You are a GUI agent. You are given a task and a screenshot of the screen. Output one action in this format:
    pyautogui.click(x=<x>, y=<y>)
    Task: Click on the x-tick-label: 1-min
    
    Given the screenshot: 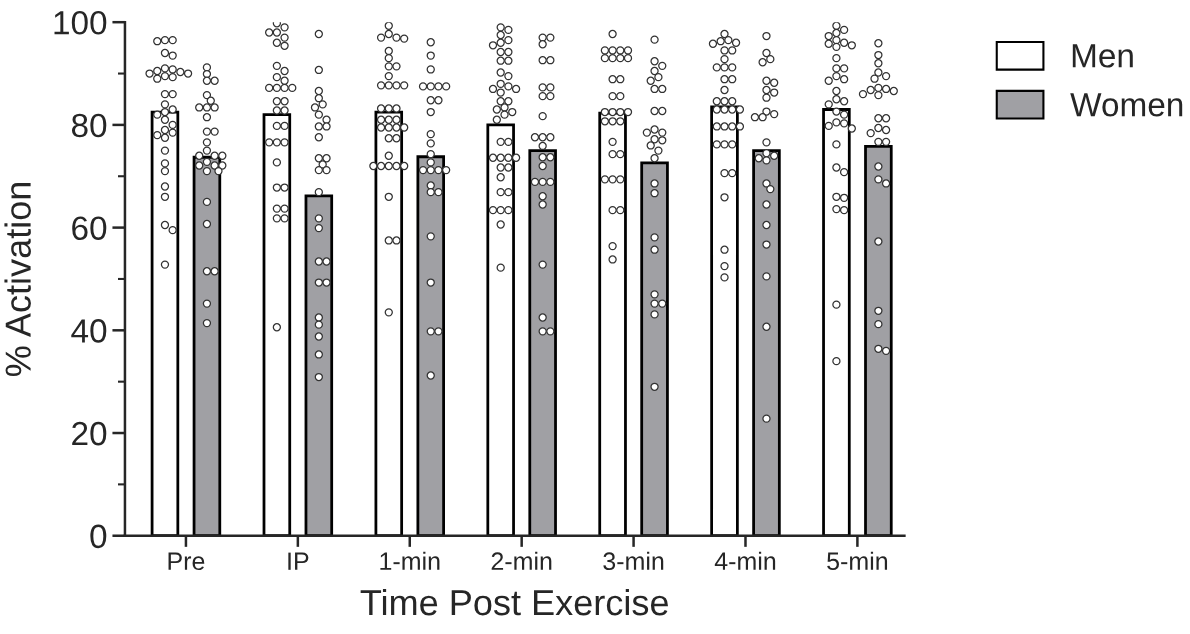 What is the action you would take?
    pyautogui.click(x=410, y=560)
    